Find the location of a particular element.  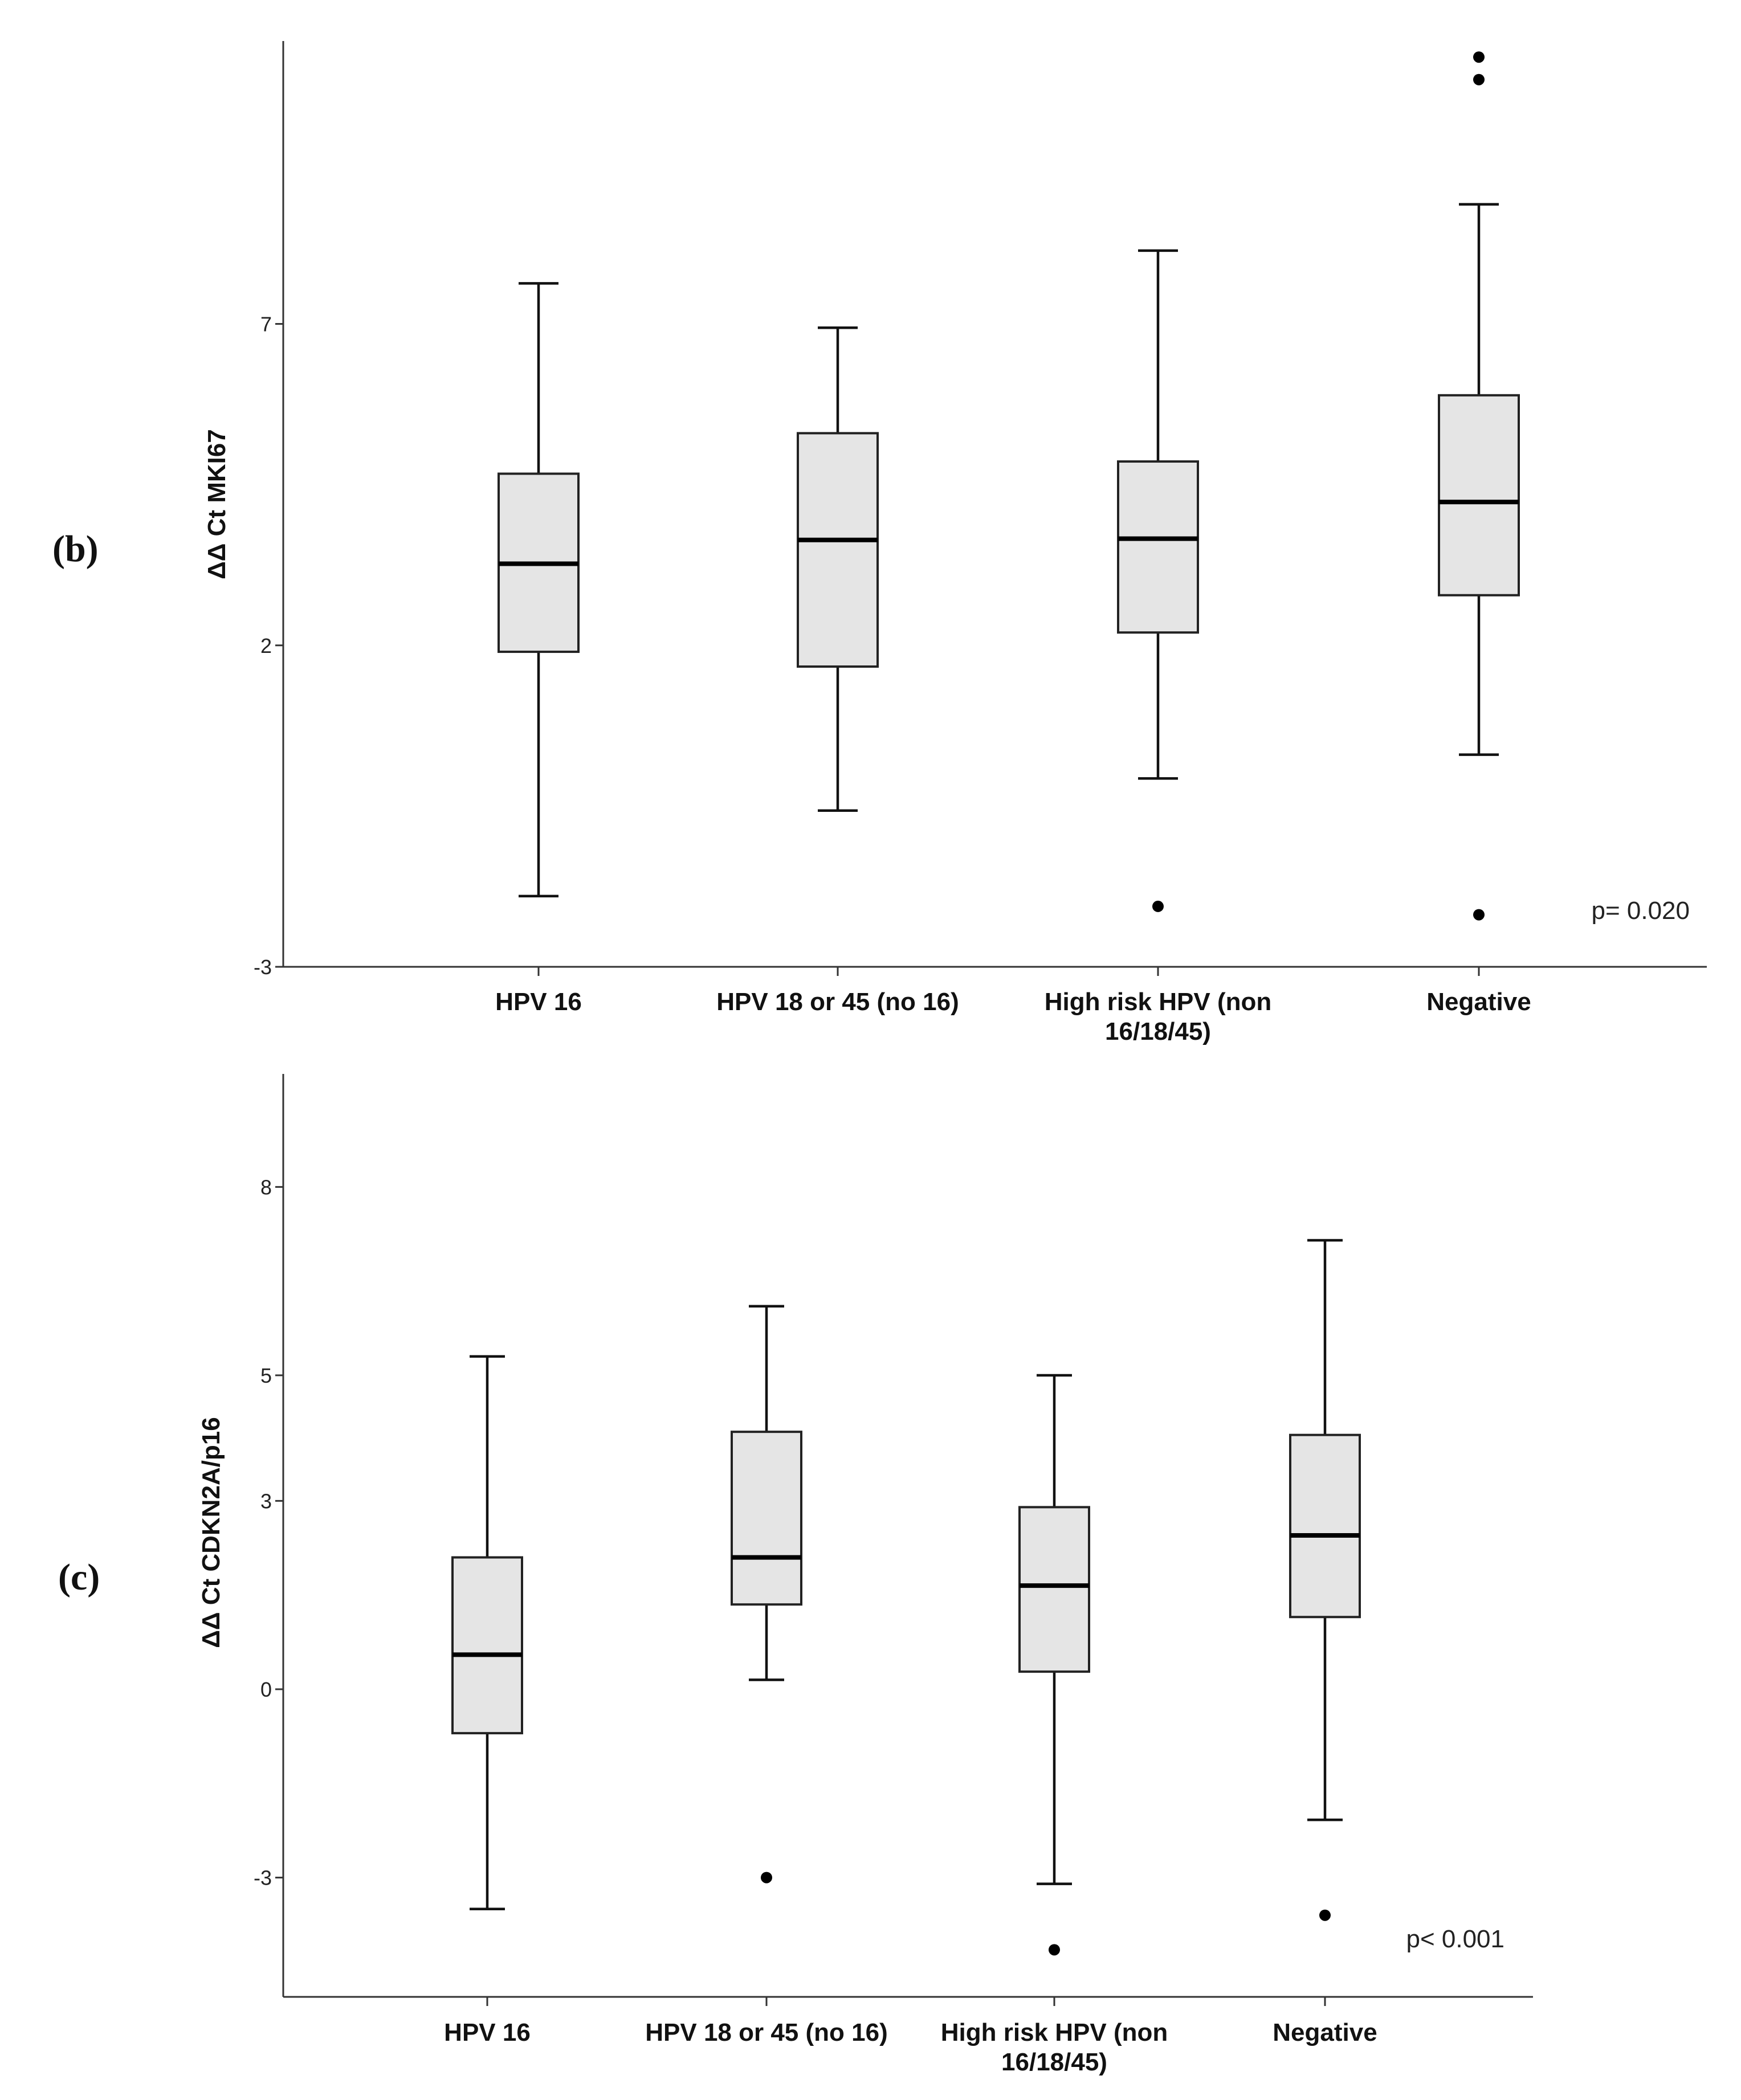

panel-c-category-4: Negative is located at coordinates (1325, 1642).